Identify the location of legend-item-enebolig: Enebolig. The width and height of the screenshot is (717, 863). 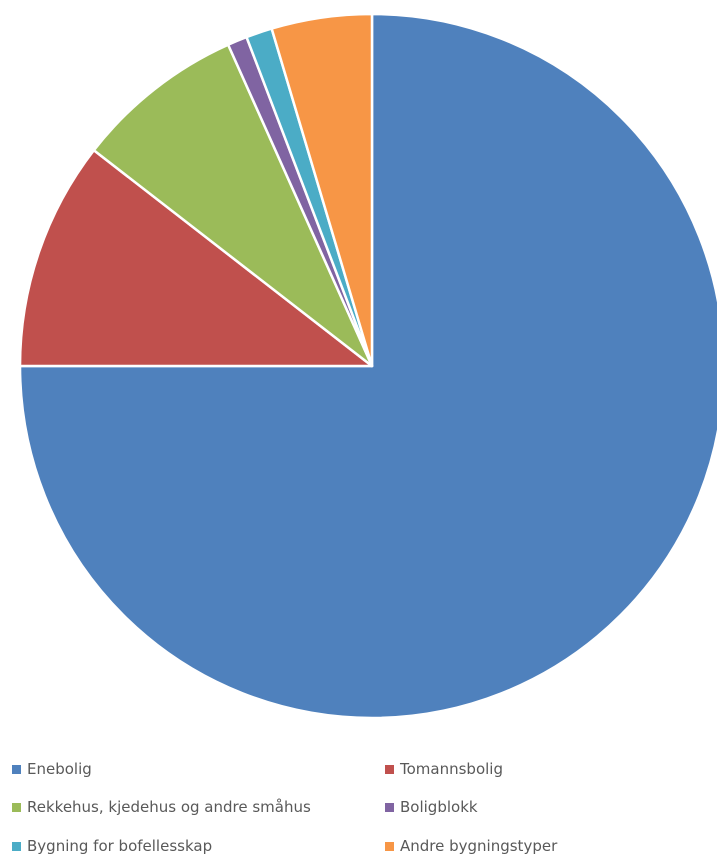
(52, 769).